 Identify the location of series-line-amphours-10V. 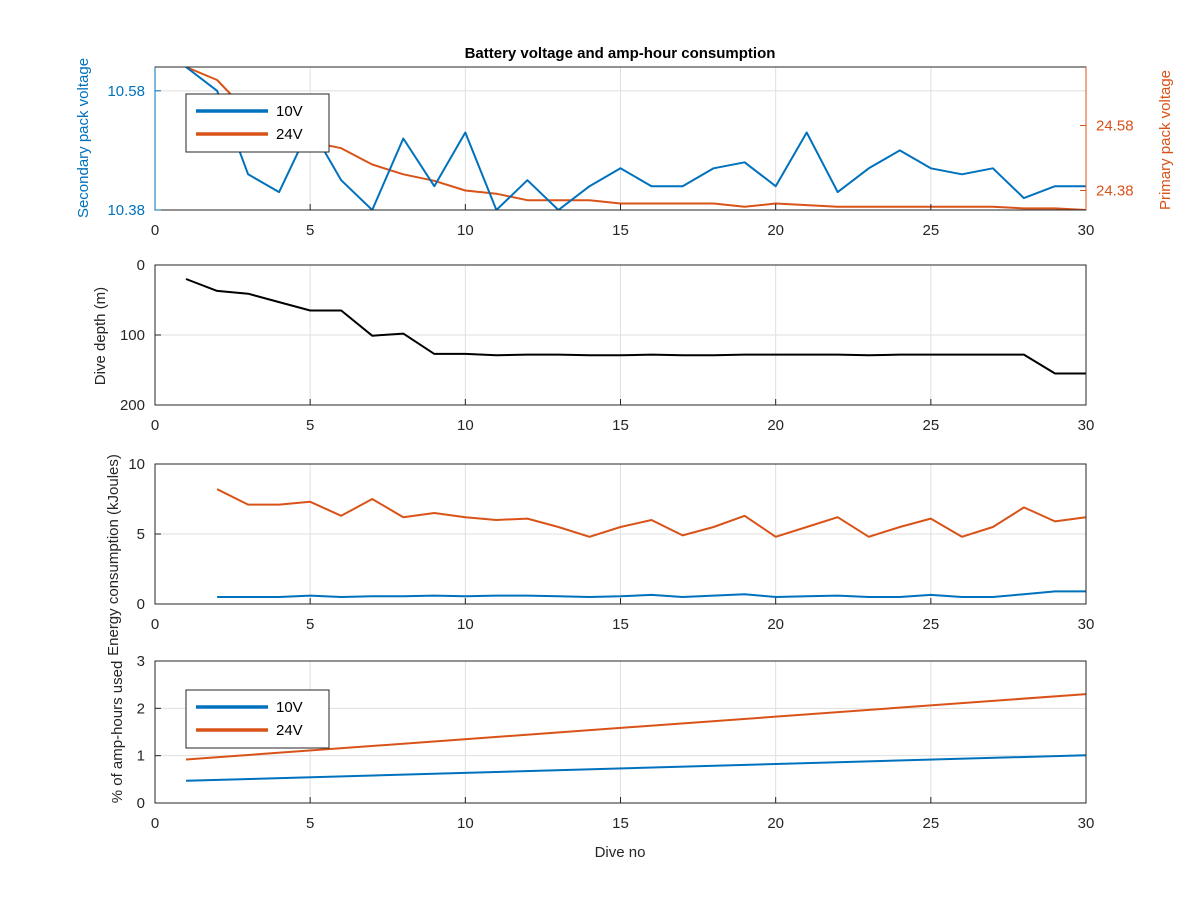
(636, 768).